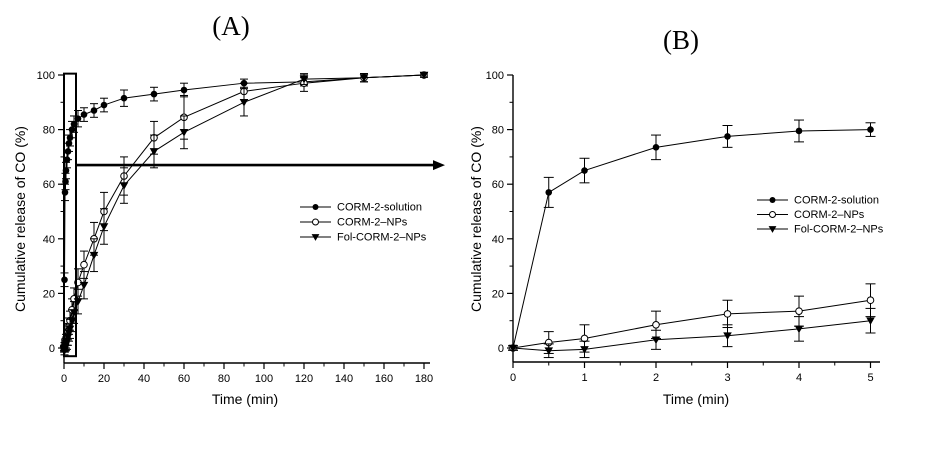 The height and width of the screenshot is (455, 930). I want to click on panel-a-y-tick-label: 60, so click(49, 185).